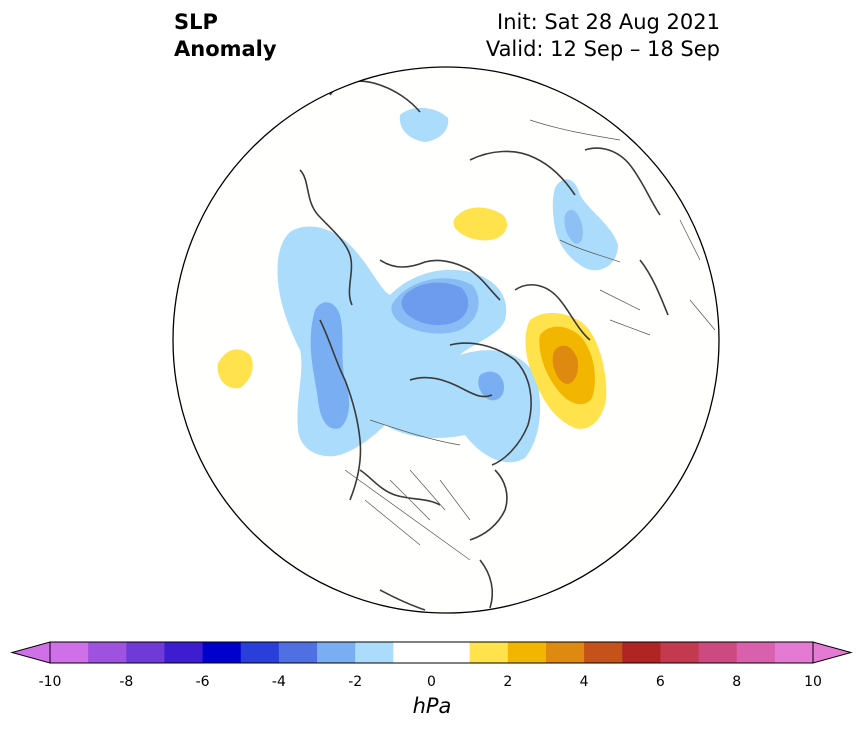 This screenshot has width=863, height=732. I want to click on title-variable-line1: SLP, so click(196, 22).